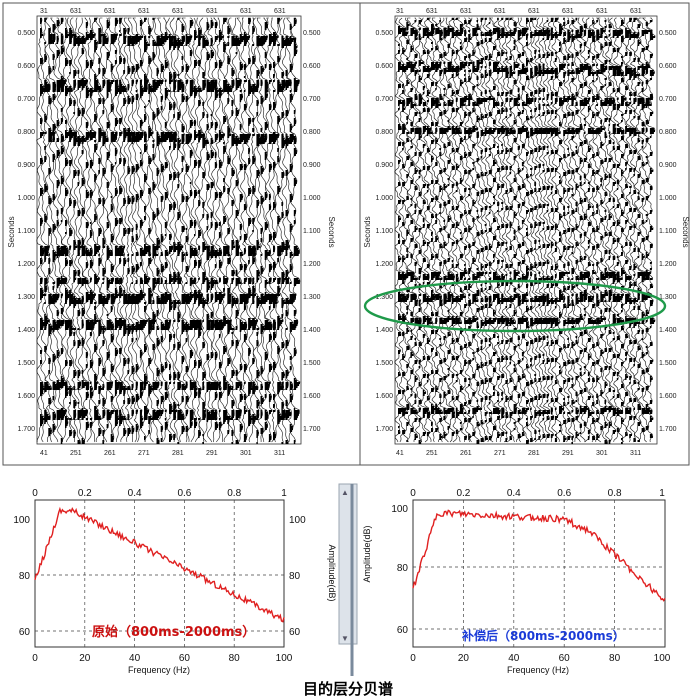 Image resolution: width=696 pixels, height=700 pixels. Describe the element at coordinates (11, 231) in the screenshot. I see `y-axis-label-left: Seconds` at that location.